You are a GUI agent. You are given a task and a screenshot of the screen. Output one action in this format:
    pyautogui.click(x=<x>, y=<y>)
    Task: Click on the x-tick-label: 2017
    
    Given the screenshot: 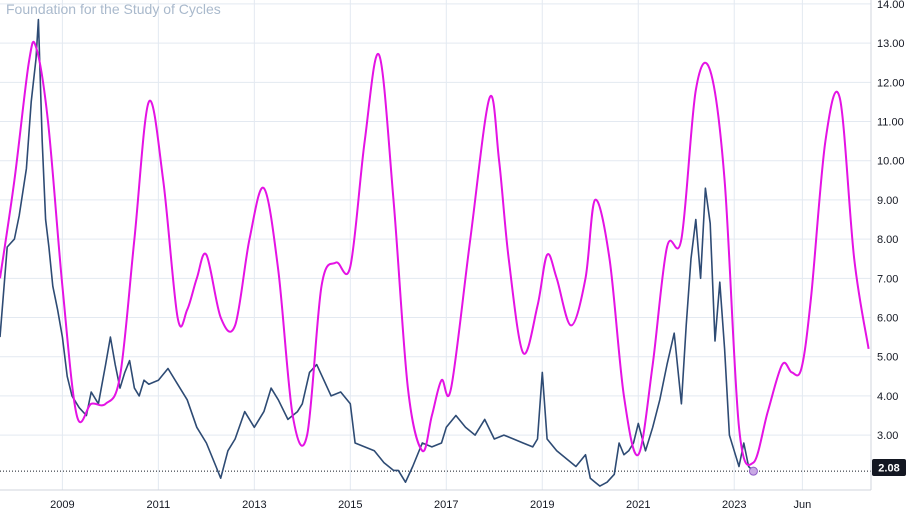 What is the action you would take?
    pyautogui.click(x=446, y=505)
    